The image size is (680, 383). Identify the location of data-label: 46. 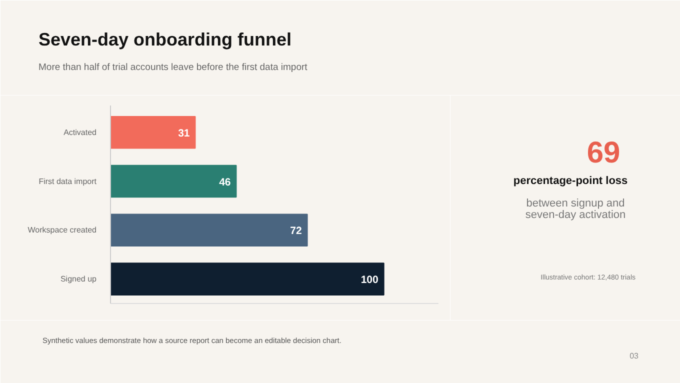
(225, 182).